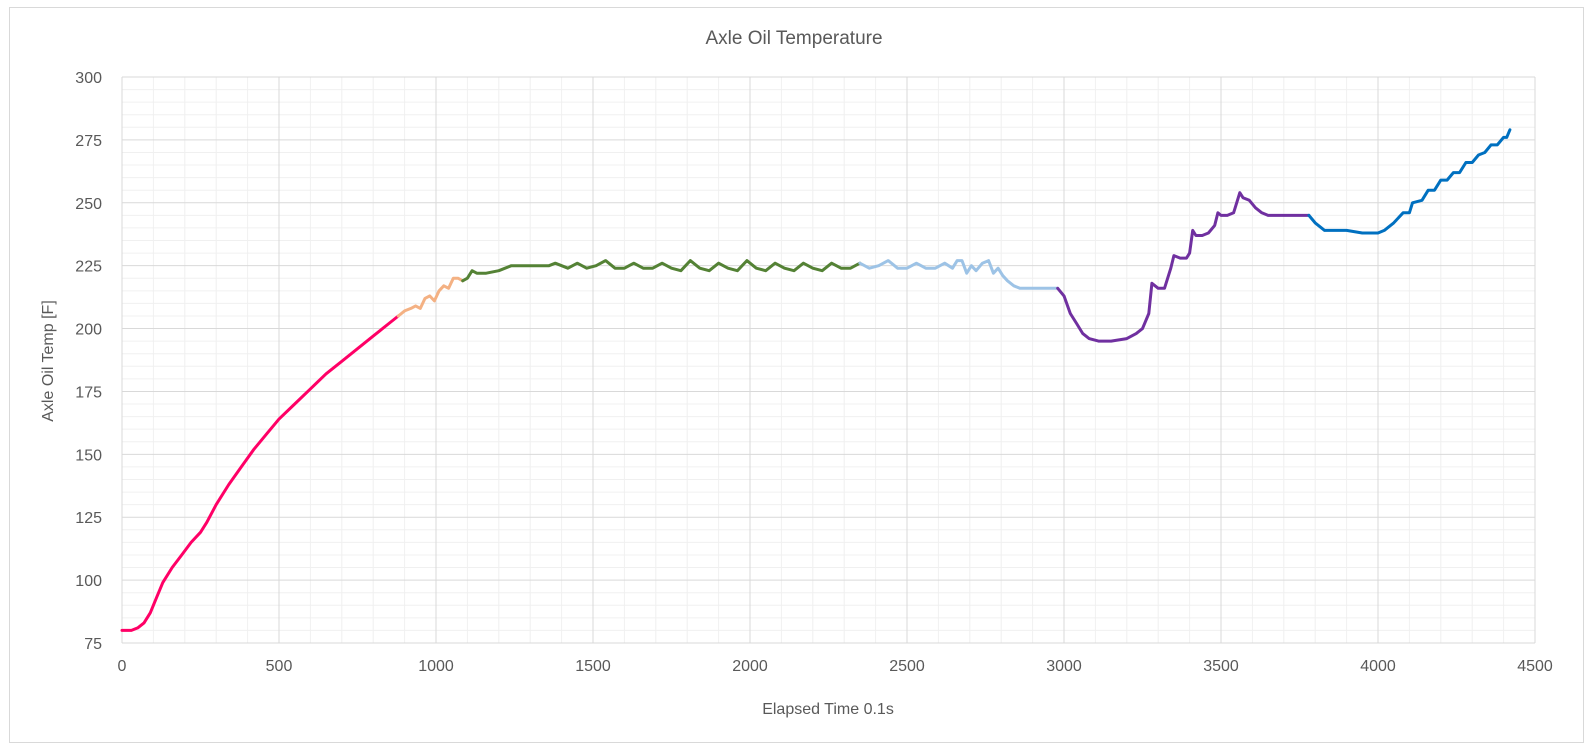 Image resolution: width=1593 pixels, height=751 pixels. Describe the element at coordinates (88, 330) in the screenshot. I see `y-tick-label: 200` at that location.